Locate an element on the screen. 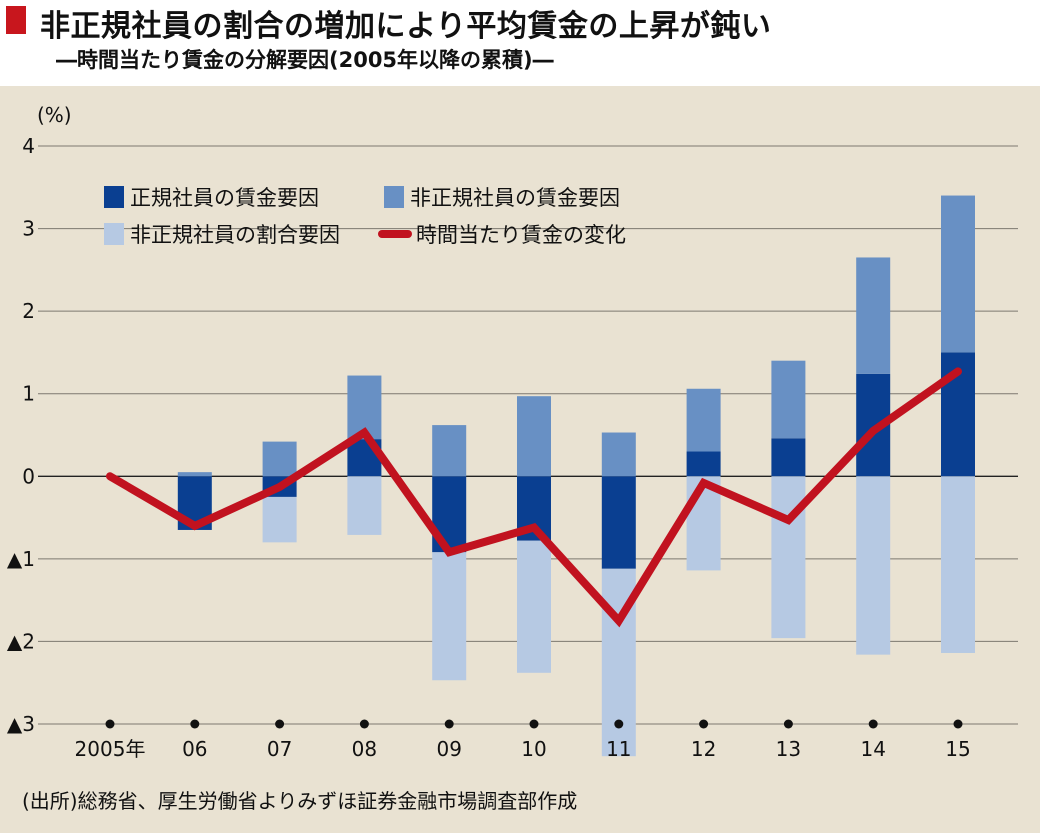  x-tick-label: 12 is located at coordinates (703, 749).